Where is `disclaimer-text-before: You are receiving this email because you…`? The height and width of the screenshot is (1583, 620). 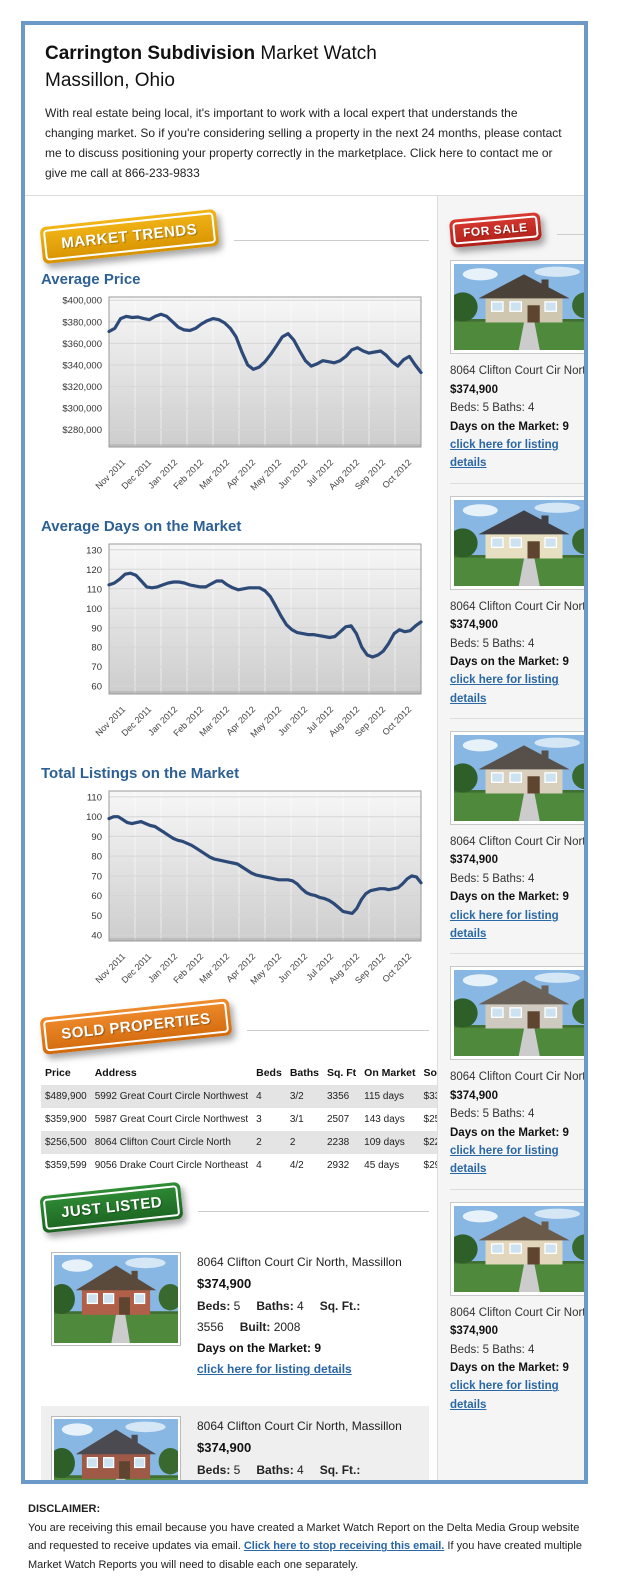 disclaimer-text-before: You are receiving this email because you… is located at coordinates (304, 1537).